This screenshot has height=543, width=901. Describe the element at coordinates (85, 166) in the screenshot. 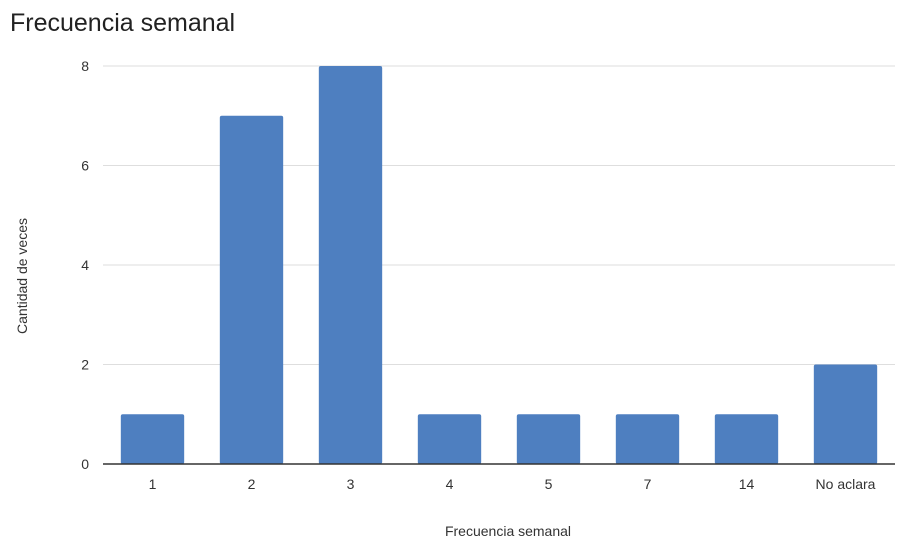

I see `y-tick-label: 6` at that location.